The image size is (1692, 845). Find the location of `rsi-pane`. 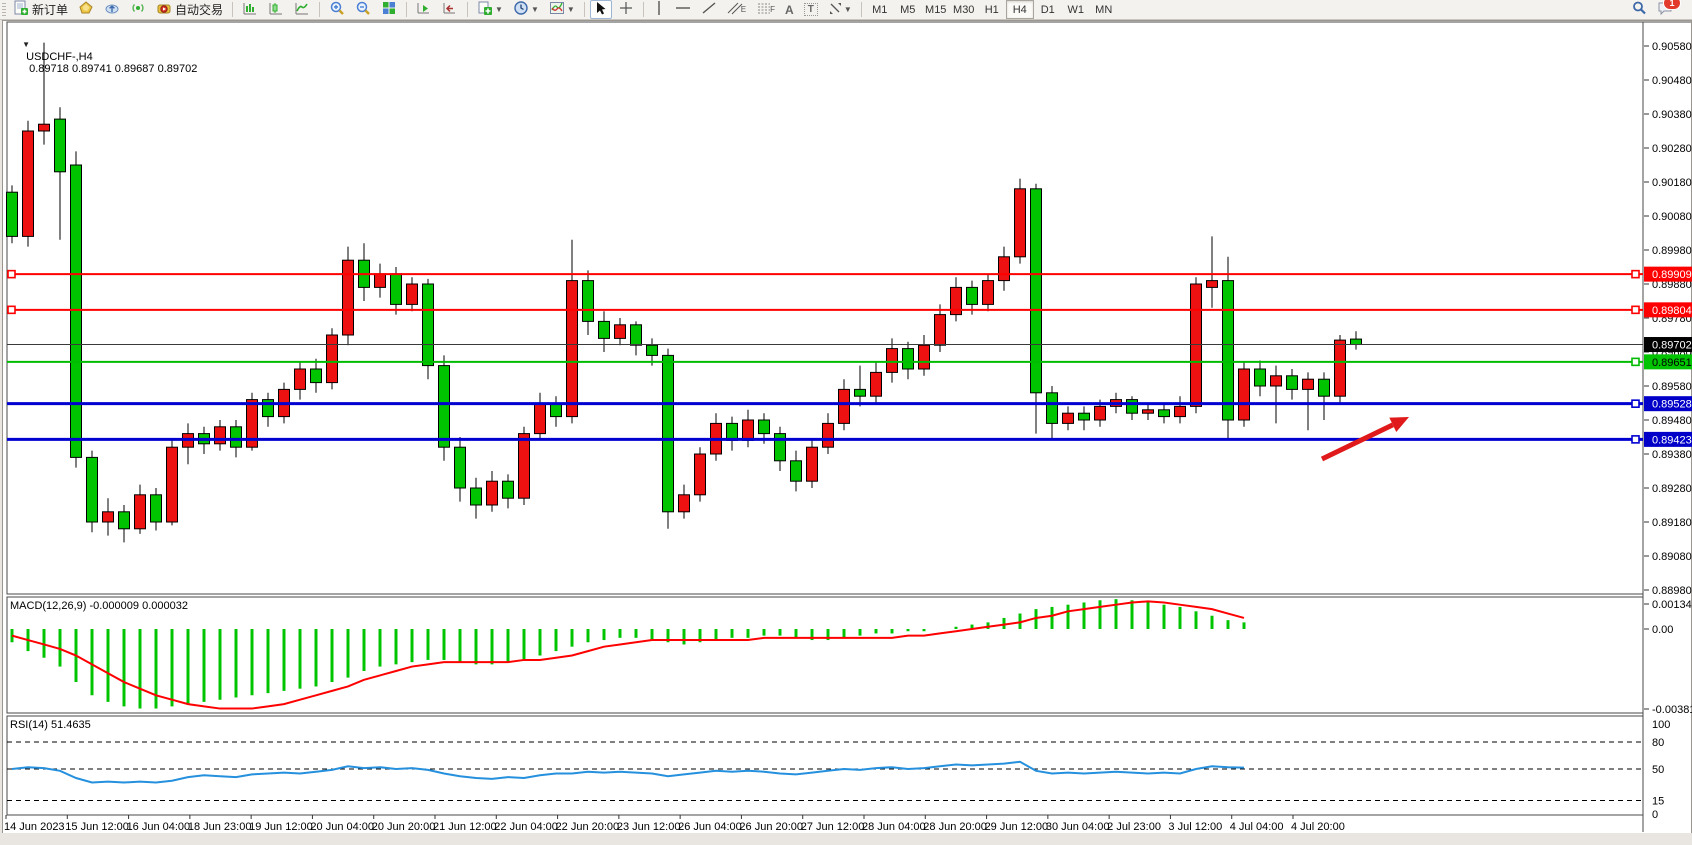

rsi-pane is located at coordinates (825, 765).